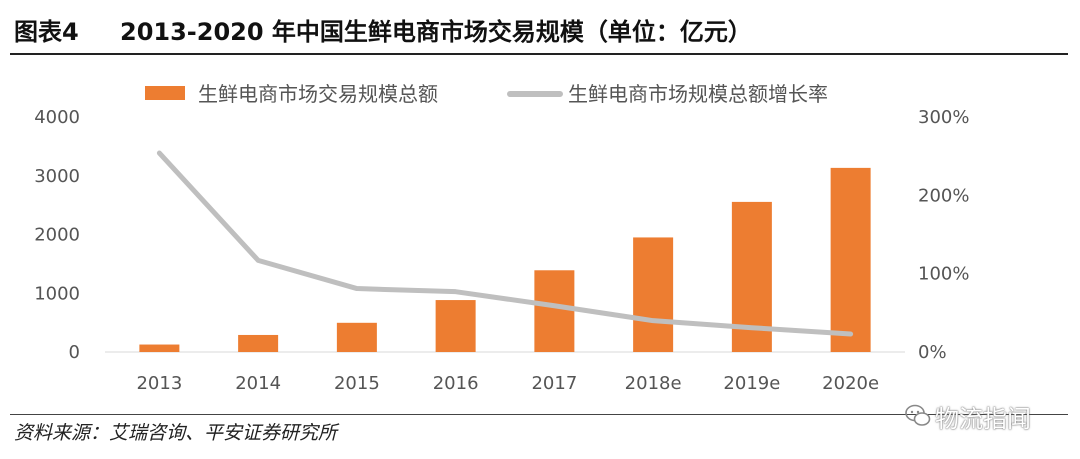 The height and width of the screenshot is (459, 1080). I want to click on watermark: 物流指闻, so click(985, 417).